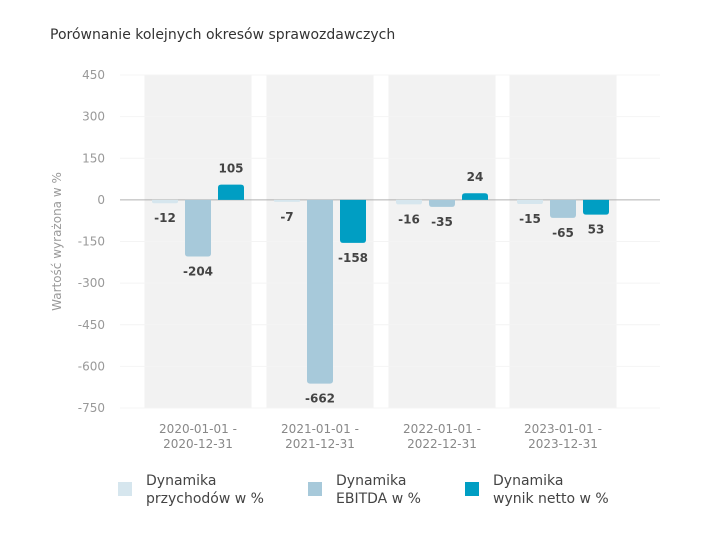 The height and width of the screenshot is (535, 711). I want to click on data-label: 105, so click(230, 169).